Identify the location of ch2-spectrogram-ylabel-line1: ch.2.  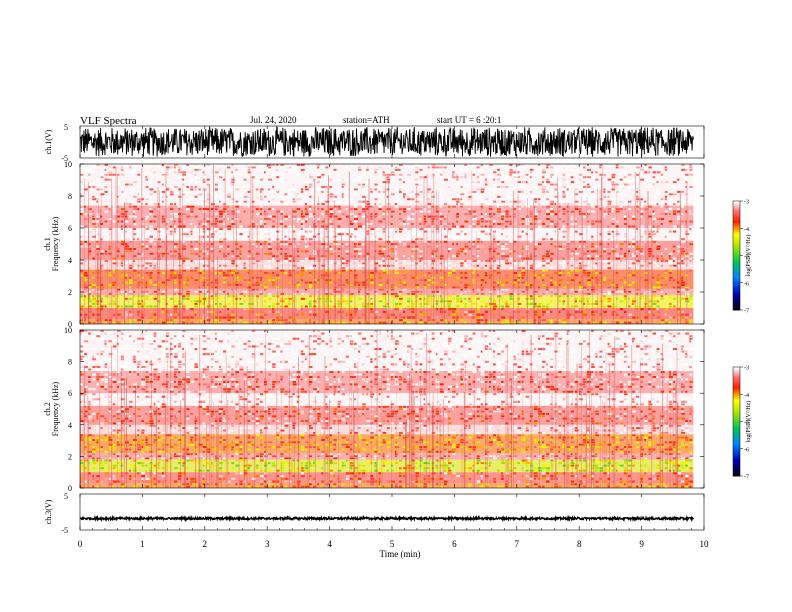
(47, 409).